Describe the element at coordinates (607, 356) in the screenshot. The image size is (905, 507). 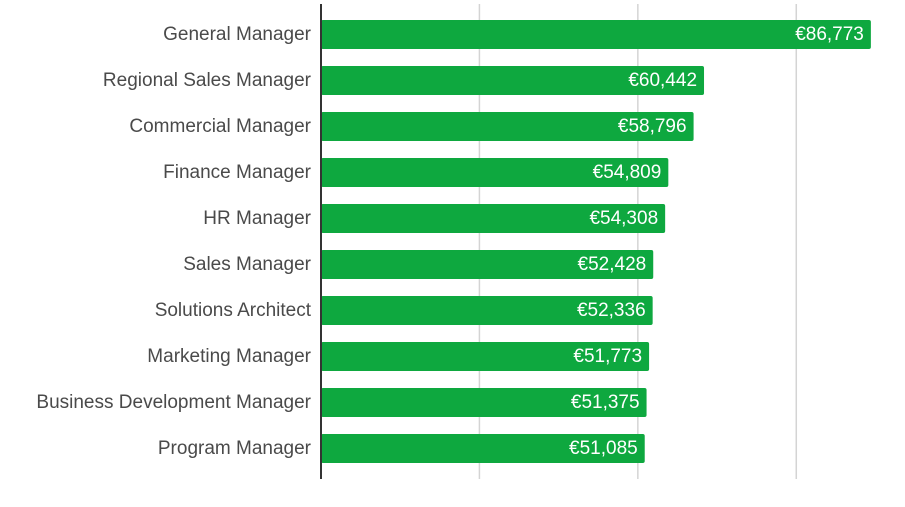
I see `value-label: €51,773` at that location.